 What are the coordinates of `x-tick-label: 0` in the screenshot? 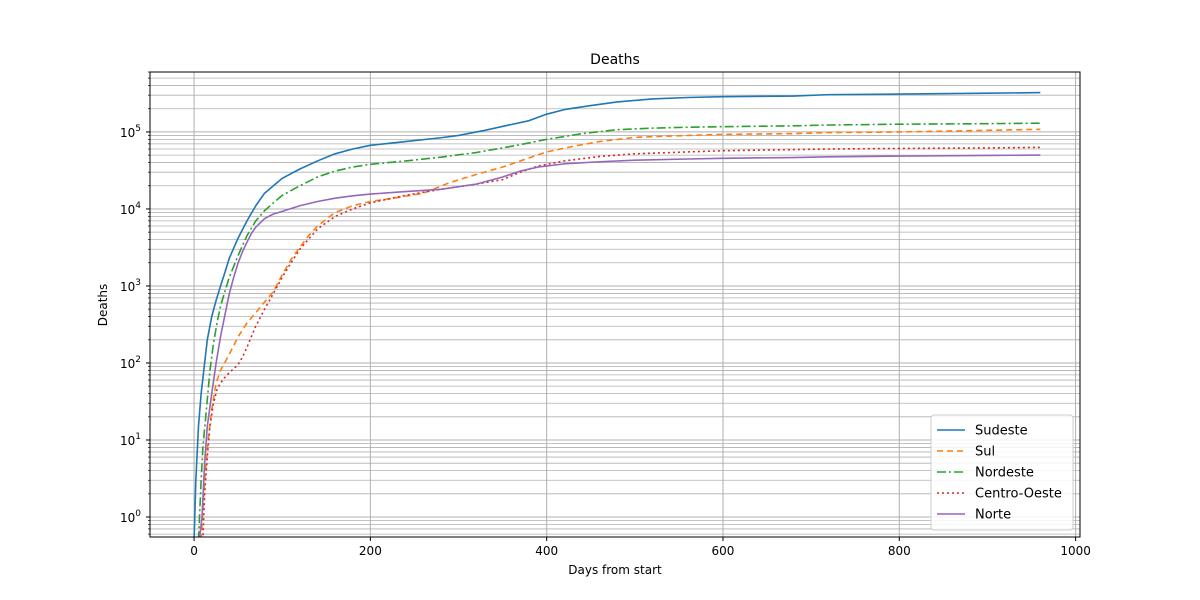 It's located at (194, 551).